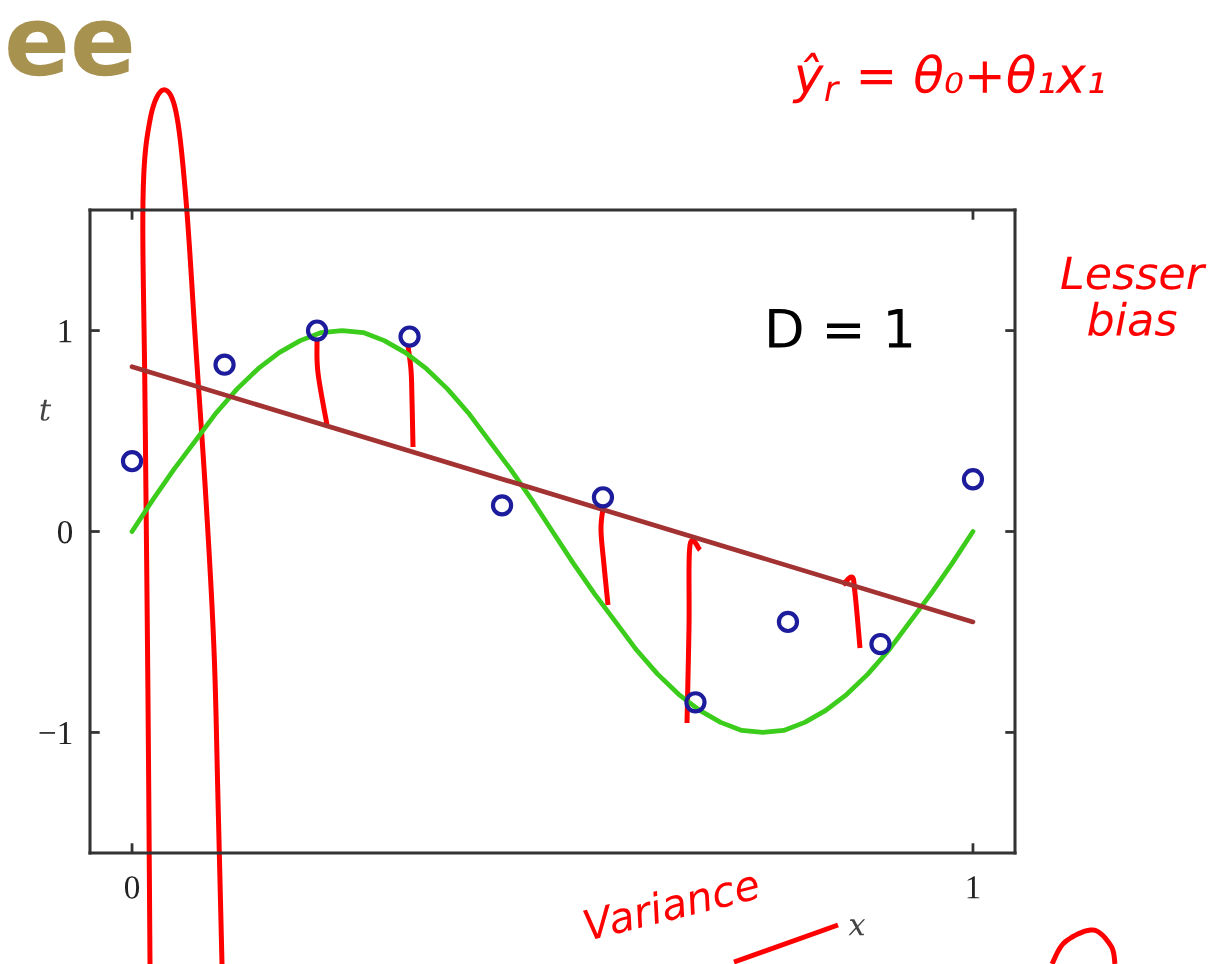 This screenshot has height=964, width=1231. What do you see at coordinates (65, 331) in the screenshot?
I see `y-tick-label: 1` at bounding box center [65, 331].